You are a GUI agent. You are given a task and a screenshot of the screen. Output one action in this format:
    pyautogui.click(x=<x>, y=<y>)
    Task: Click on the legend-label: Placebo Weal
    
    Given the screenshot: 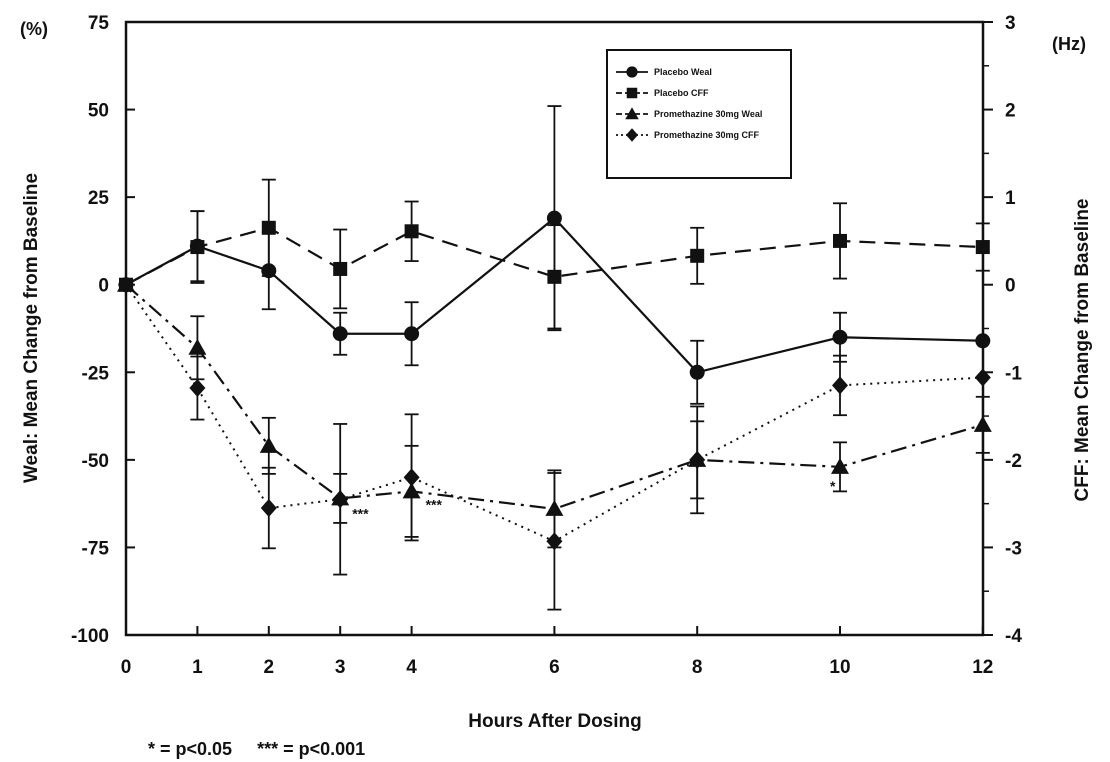 What is the action you would take?
    pyautogui.click(x=683, y=72)
    